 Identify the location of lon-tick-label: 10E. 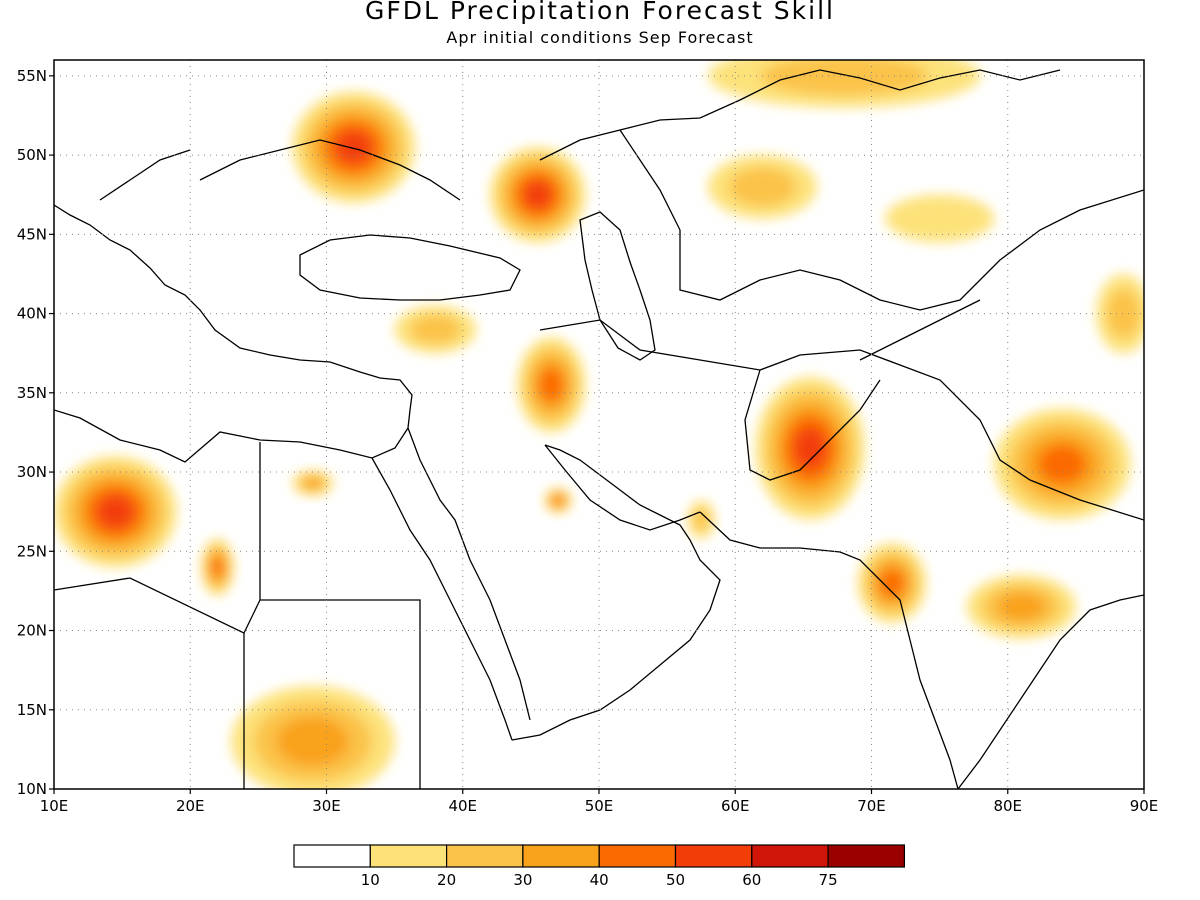
(54, 806).